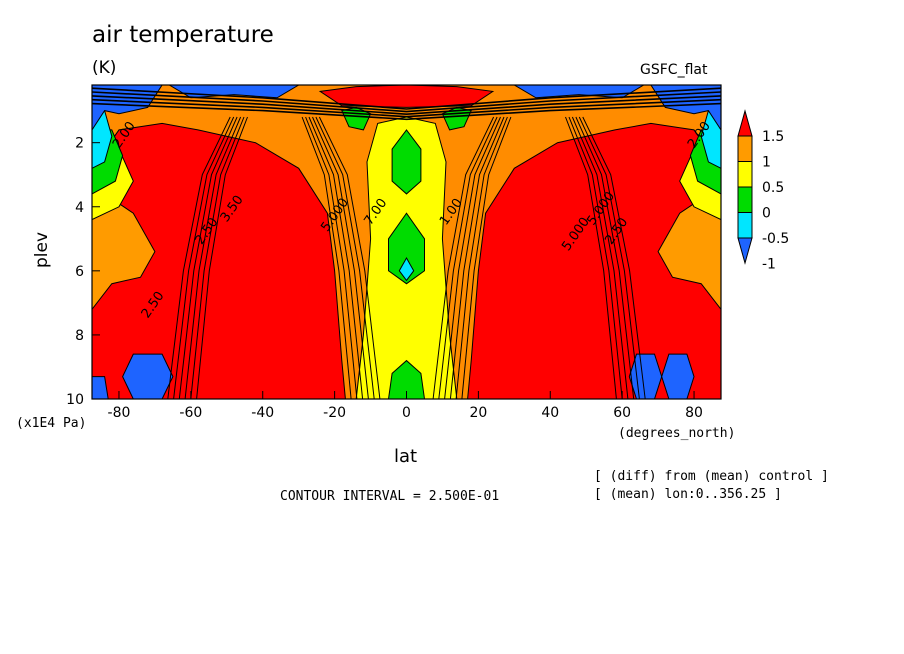 The height and width of the screenshot is (654, 904). Describe the element at coordinates (550, 413) in the screenshot. I see `x-tick-label: 40` at that location.